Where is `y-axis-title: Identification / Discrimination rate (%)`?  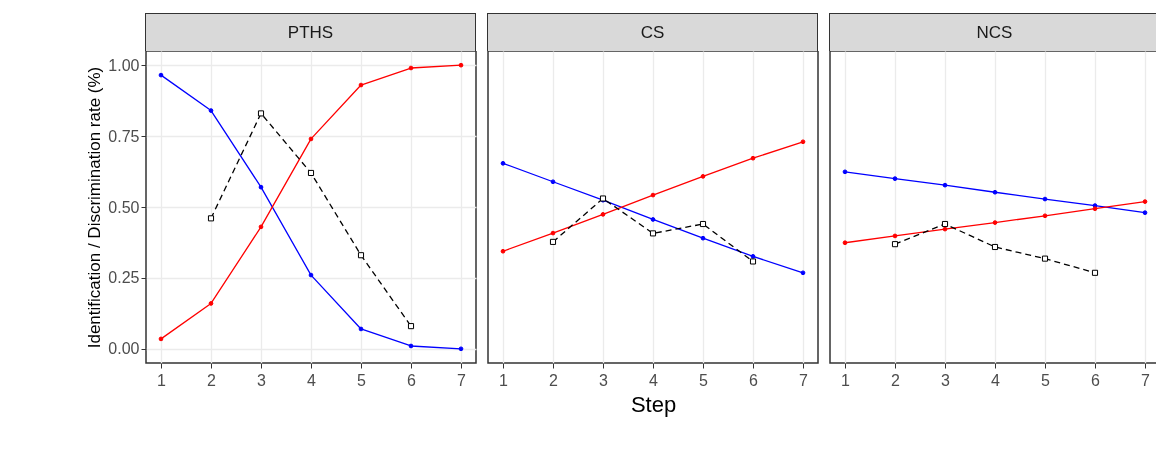 y-axis-title: Identification / Discrimination rate (%) is located at coordinates (95, 207).